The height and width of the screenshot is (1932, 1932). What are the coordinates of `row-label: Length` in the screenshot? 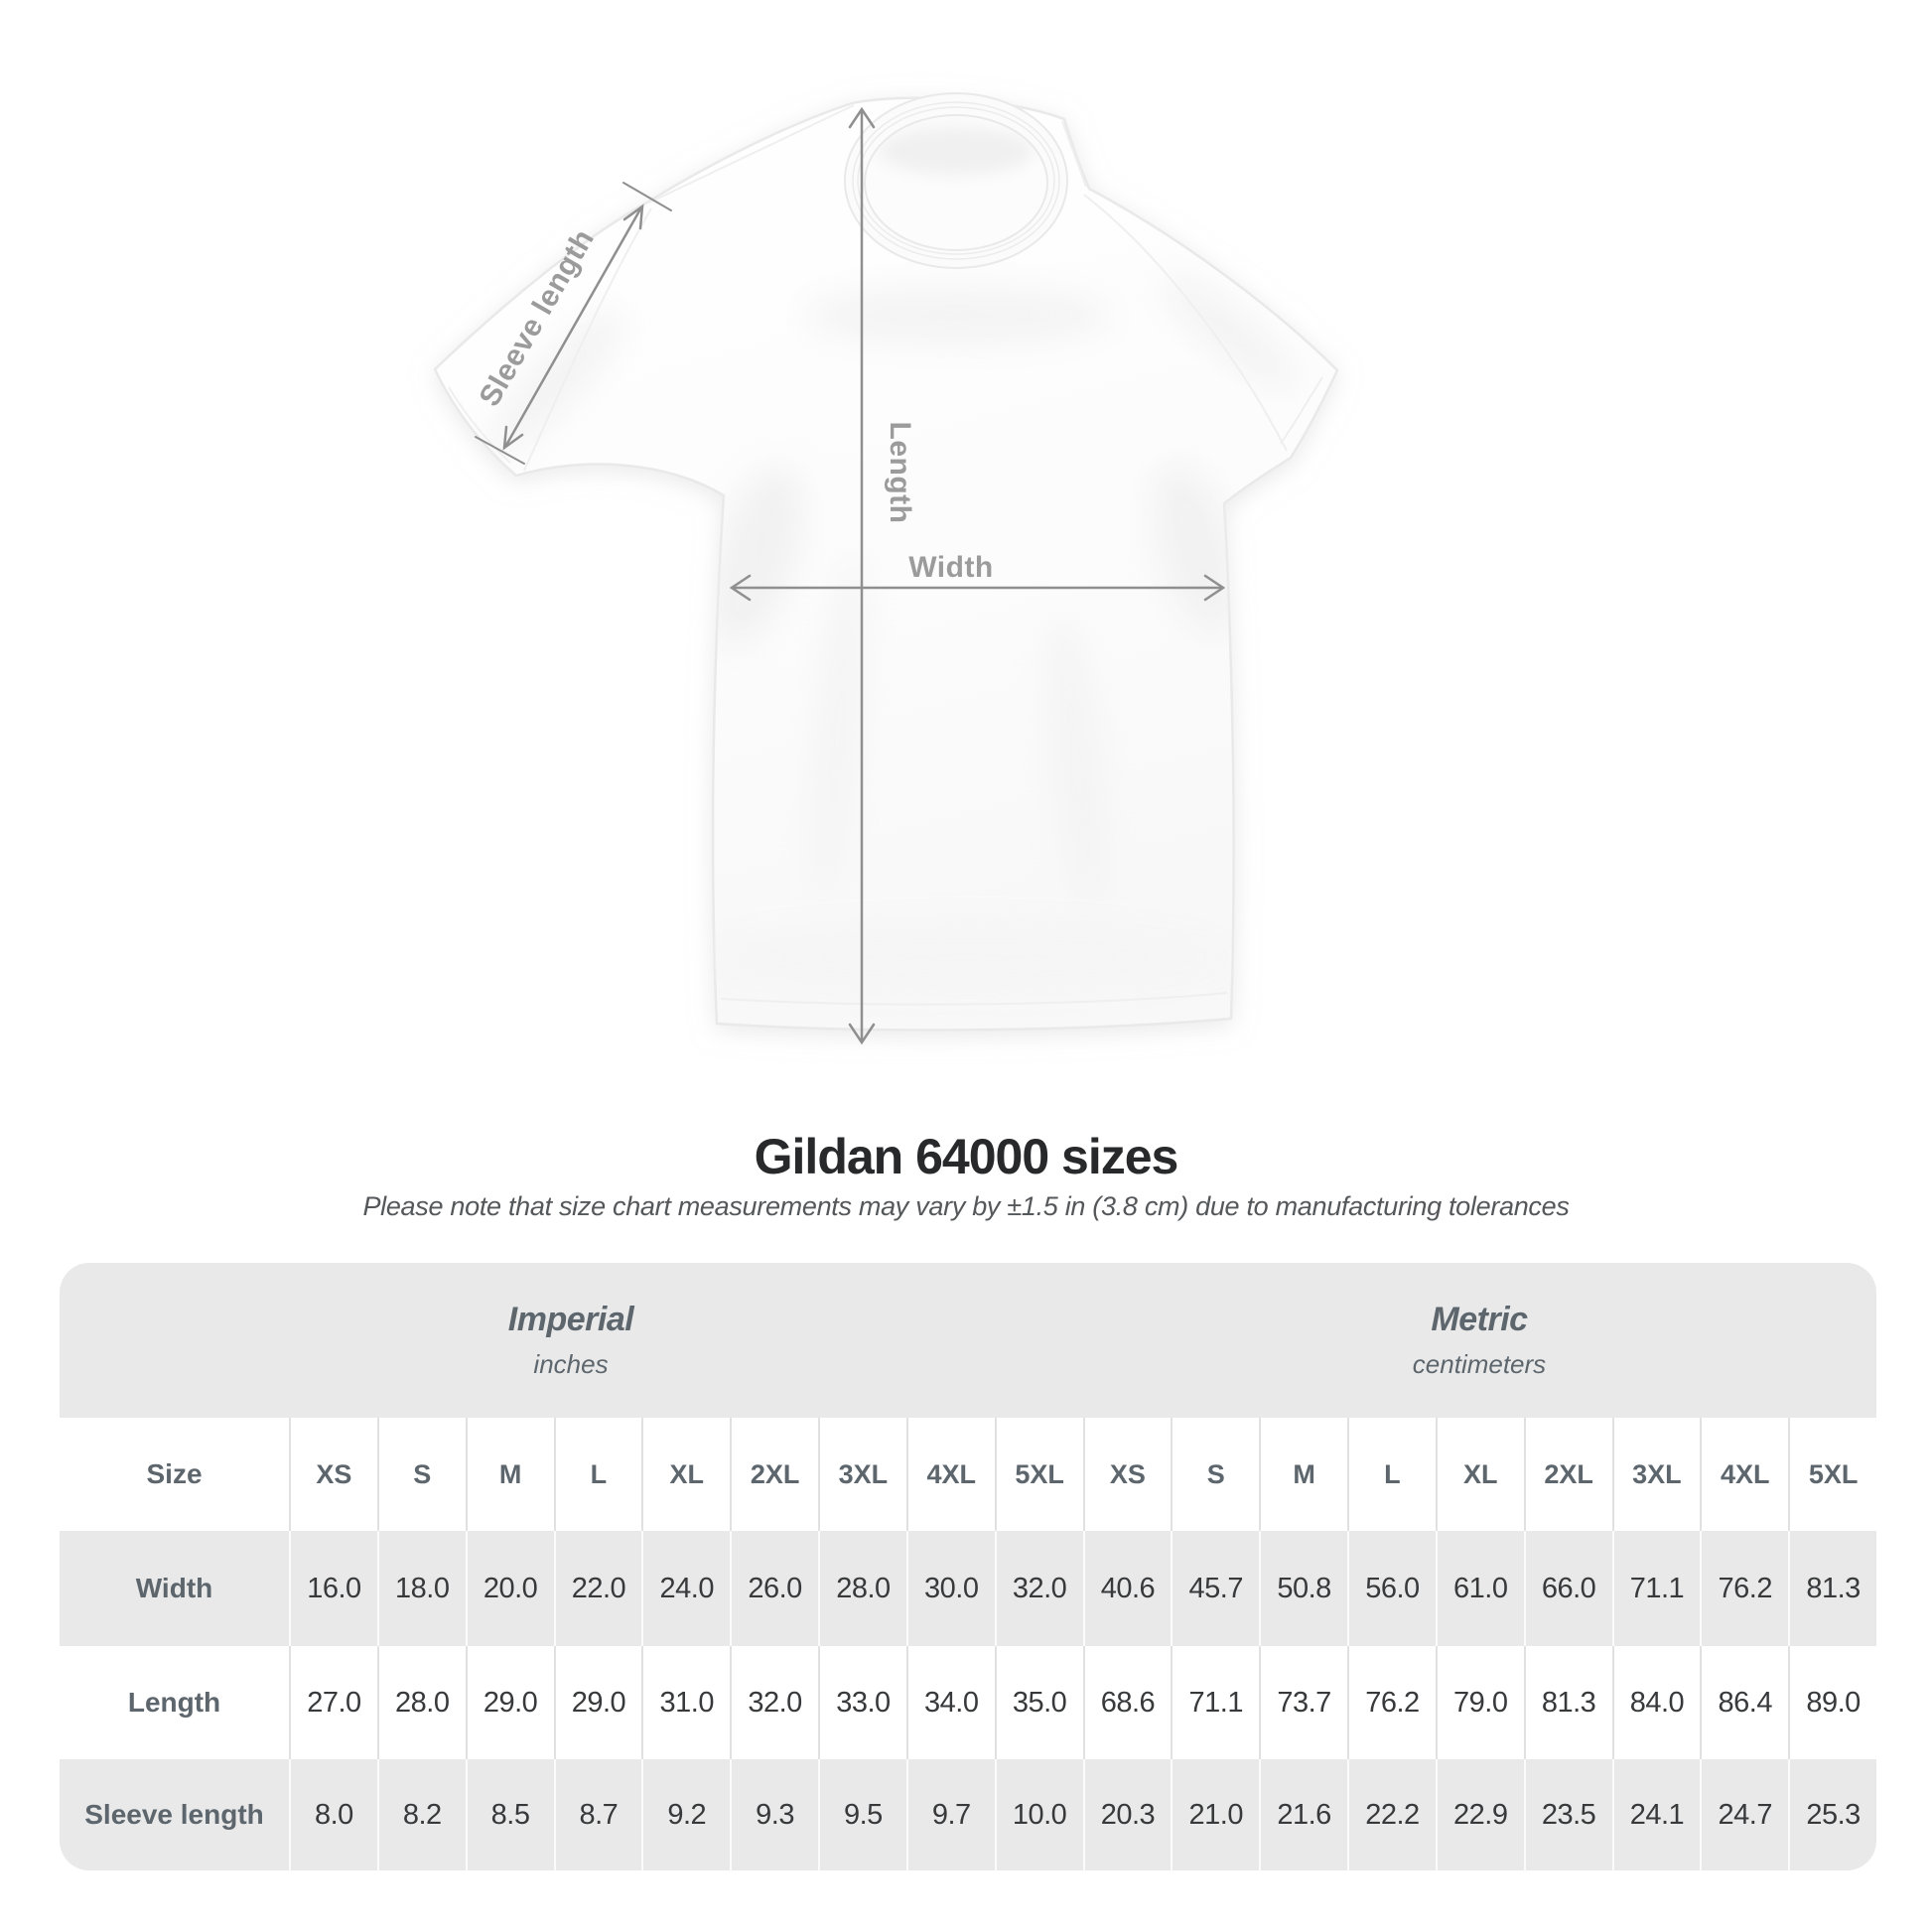 It's located at (174, 1703).